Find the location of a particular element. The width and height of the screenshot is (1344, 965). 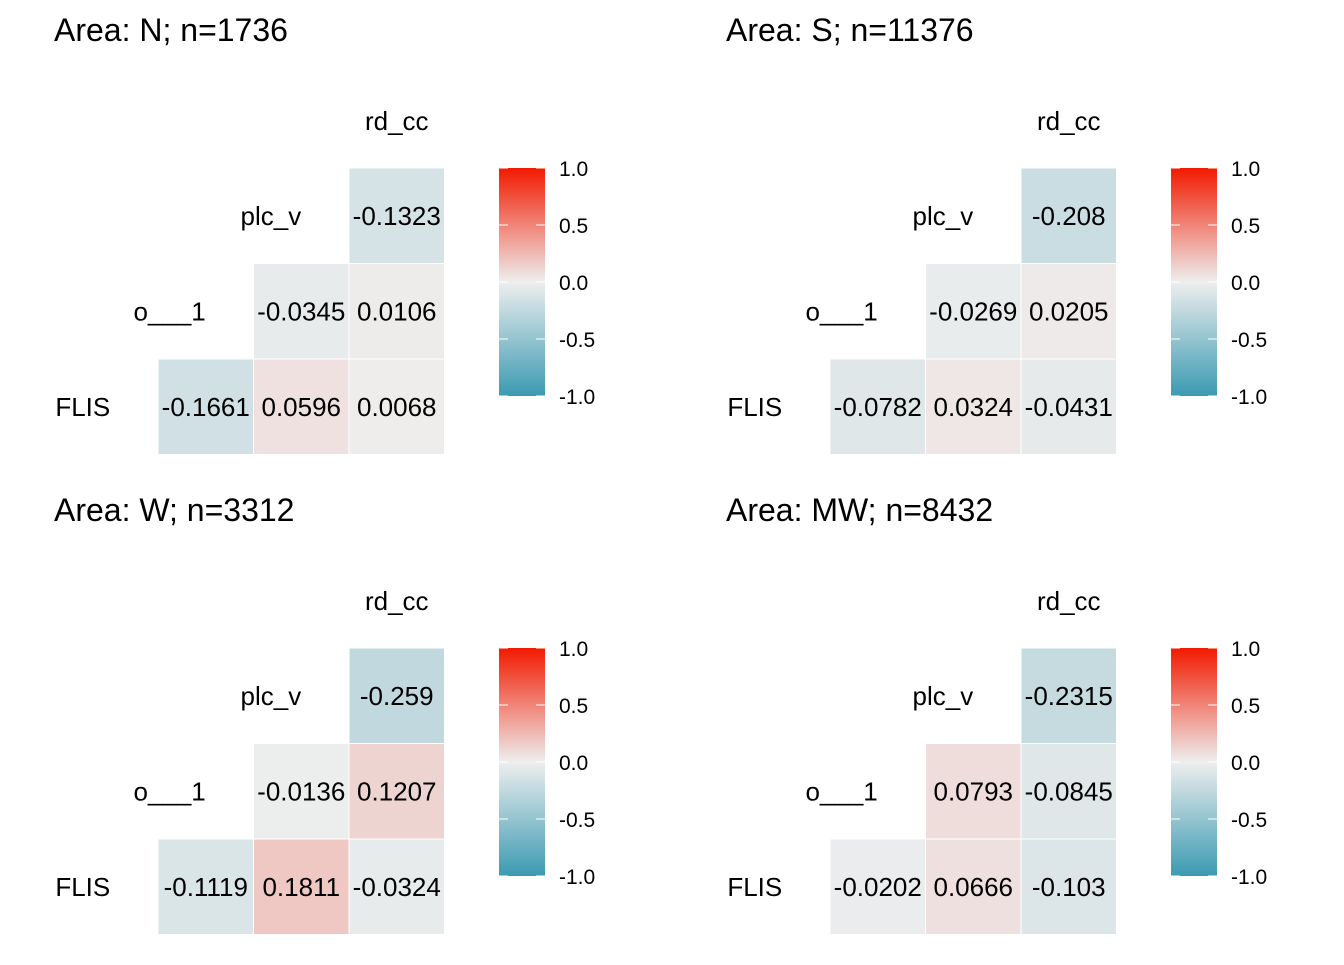

cell-value-label: -0.2315 is located at coordinates (1069, 696).